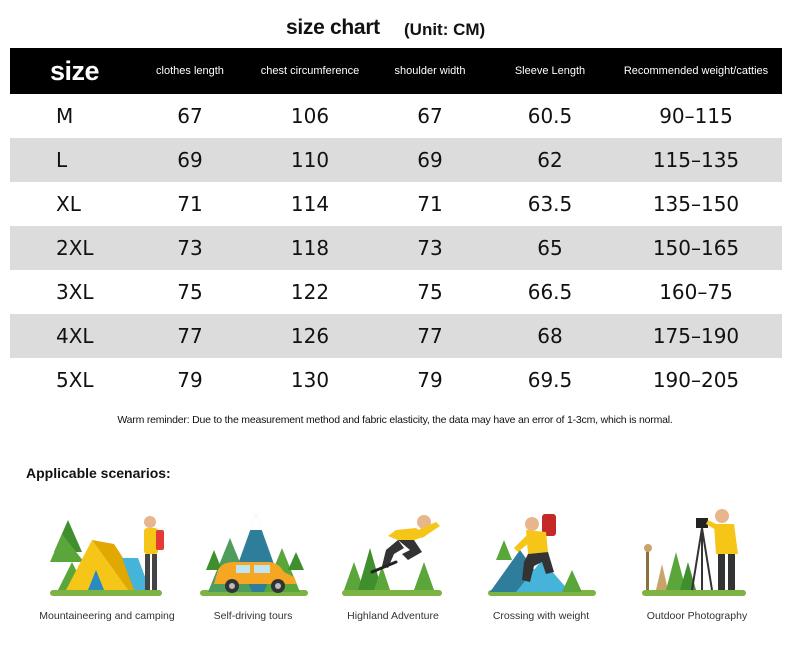  What do you see at coordinates (396, 116) in the screenshot?
I see `table-row: M 67 106 67 60.5 90–115` at bounding box center [396, 116].